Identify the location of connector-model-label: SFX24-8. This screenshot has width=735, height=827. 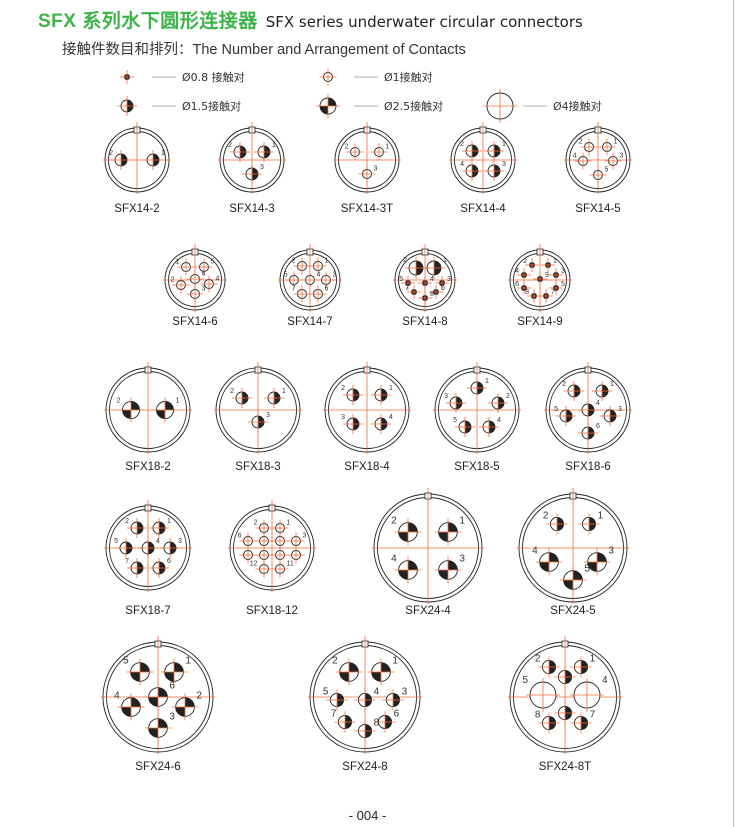
(364, 767).